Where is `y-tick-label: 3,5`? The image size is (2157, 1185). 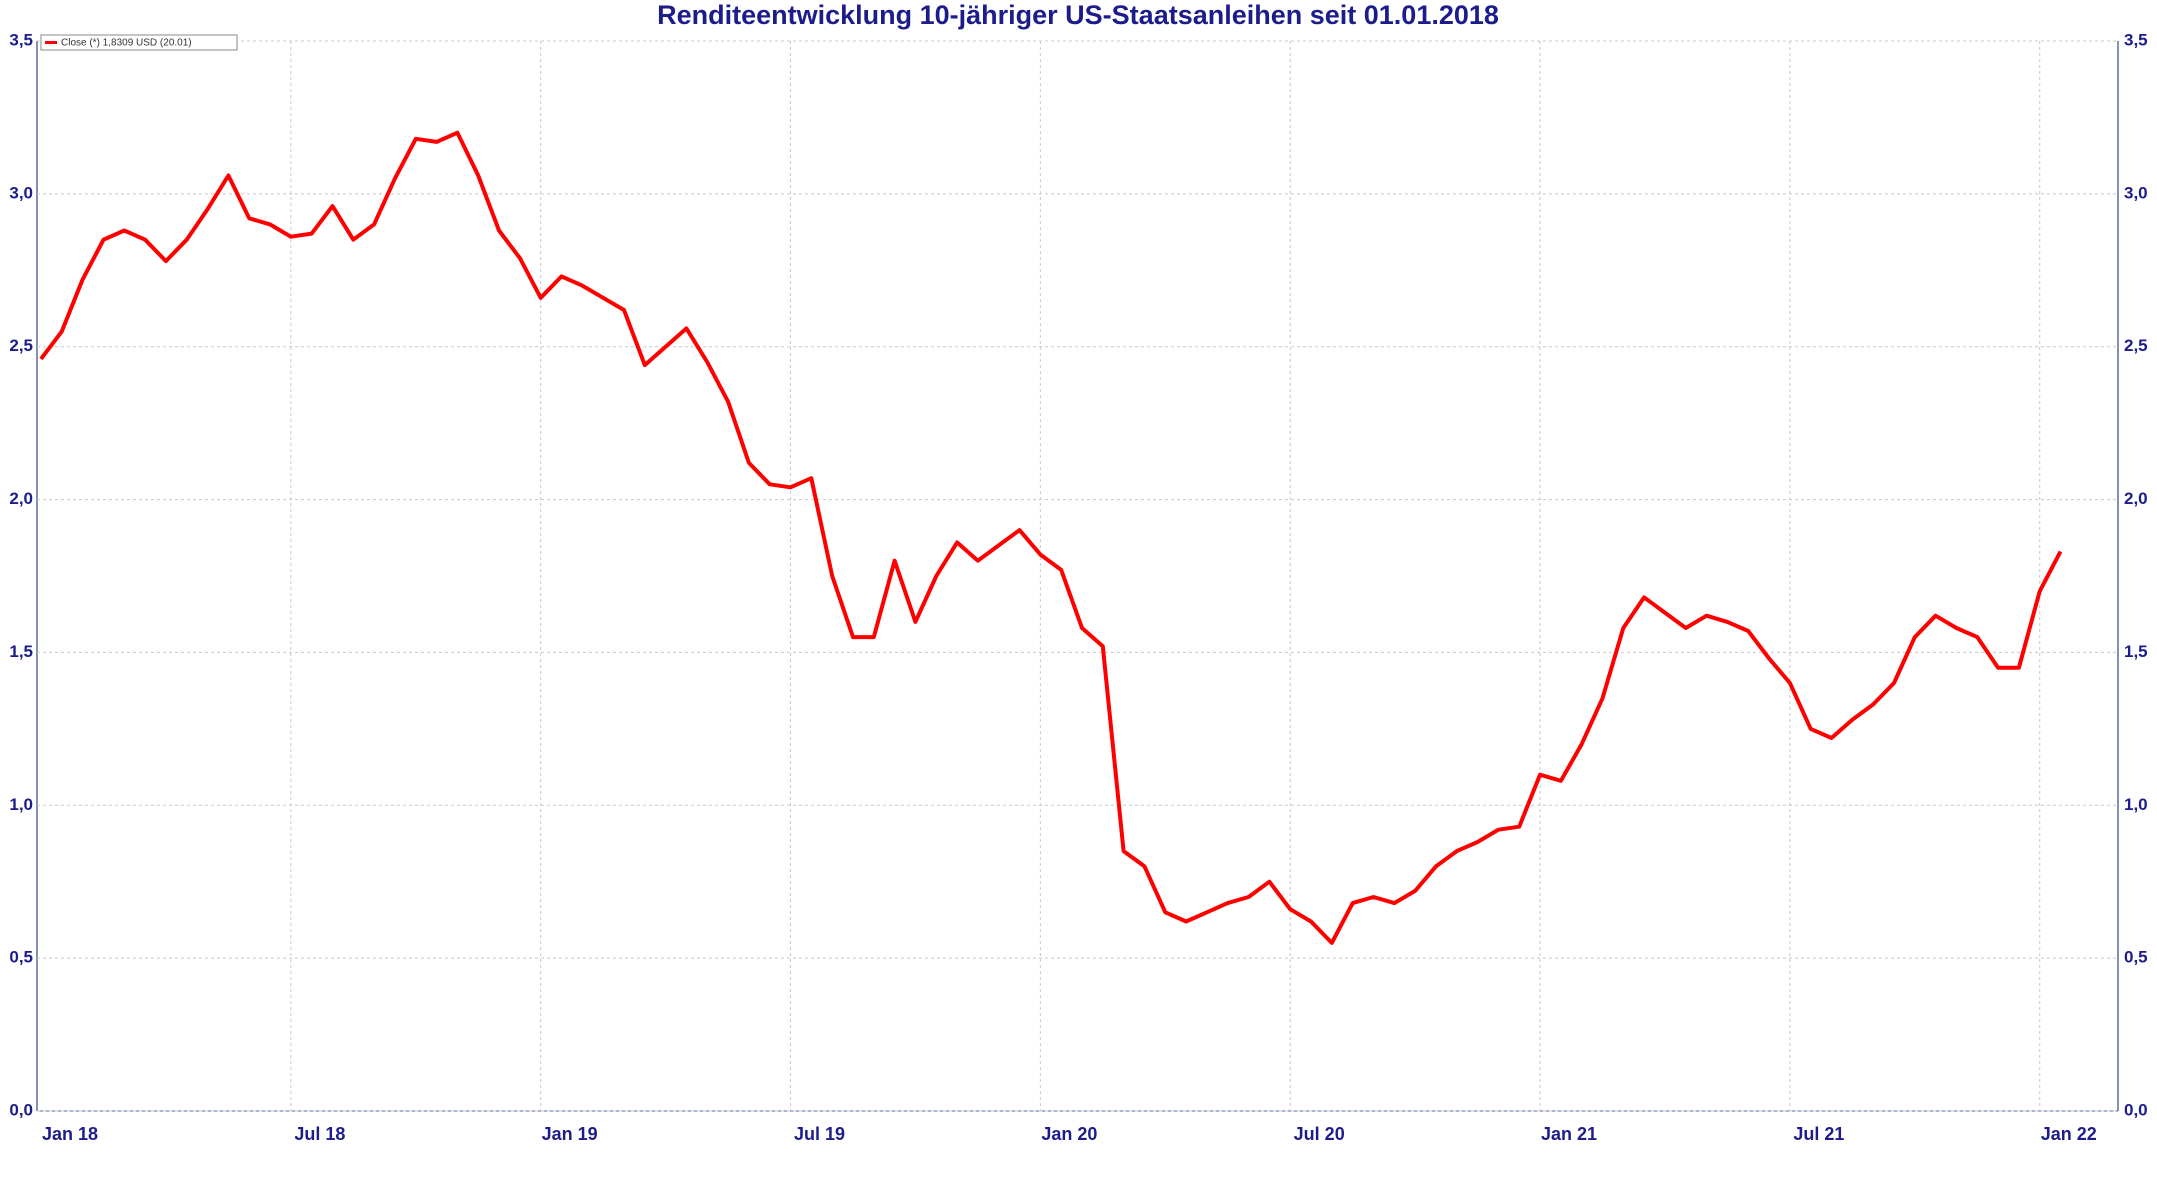 y-tick-label: 3,5 is located at coordinates (21, 39).